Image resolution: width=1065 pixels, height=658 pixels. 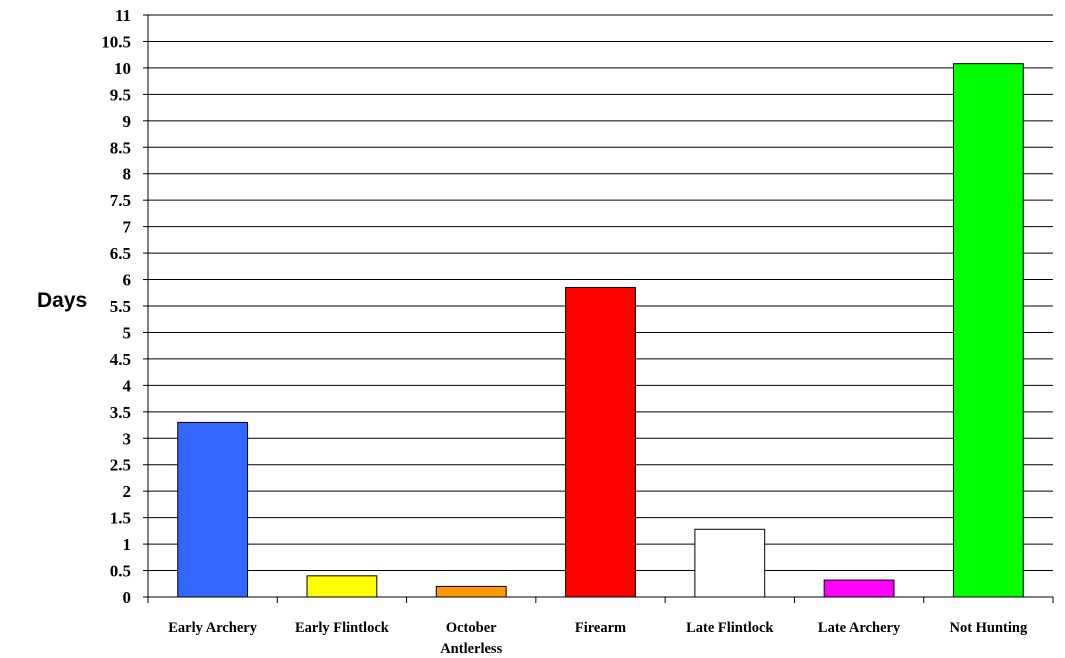 What do you see at coordinates (120, 412) in the screenshot?
I see `y-tick-label: 3.5` at bounding box center [120, 412].